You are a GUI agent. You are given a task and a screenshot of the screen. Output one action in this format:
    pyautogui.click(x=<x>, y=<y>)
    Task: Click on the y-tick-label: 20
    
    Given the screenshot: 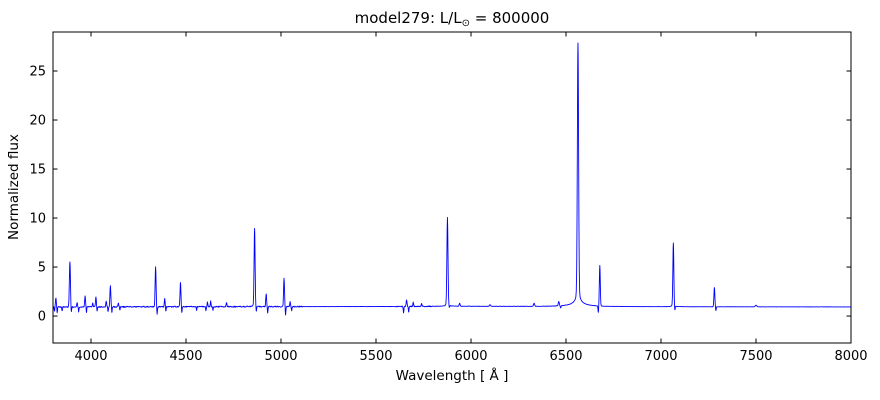 What is the action you would take?
    pyautogui.click(x=37, y=121)
    